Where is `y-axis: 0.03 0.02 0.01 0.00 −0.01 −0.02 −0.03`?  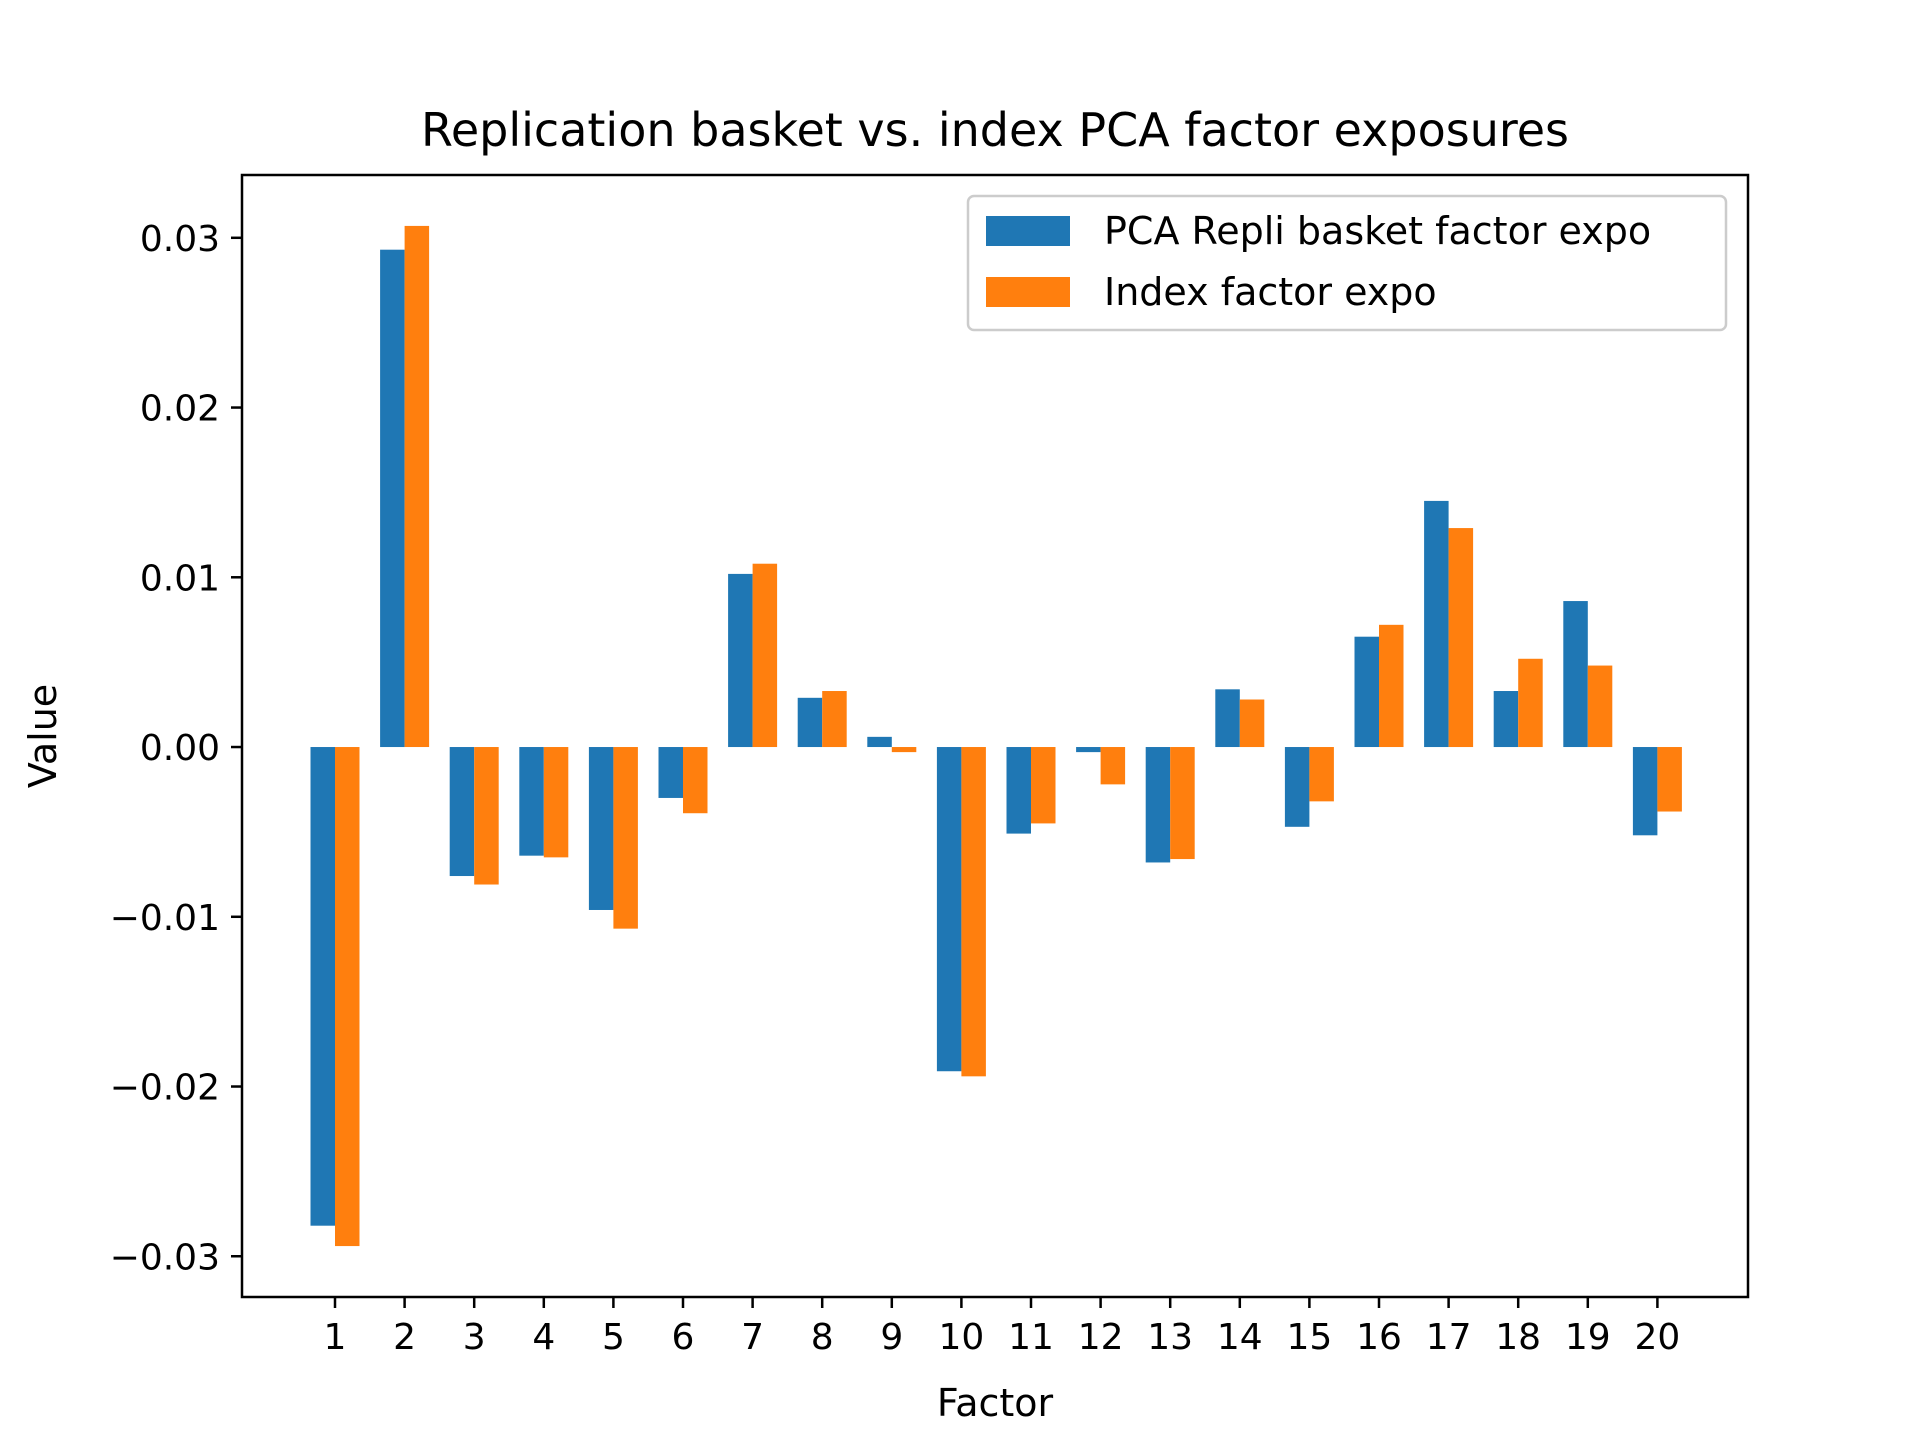
y-axis: 0.03 0.02 0.01 0.00 −0.01 −0.02 −0.03 is located at coordinates (176, 748).